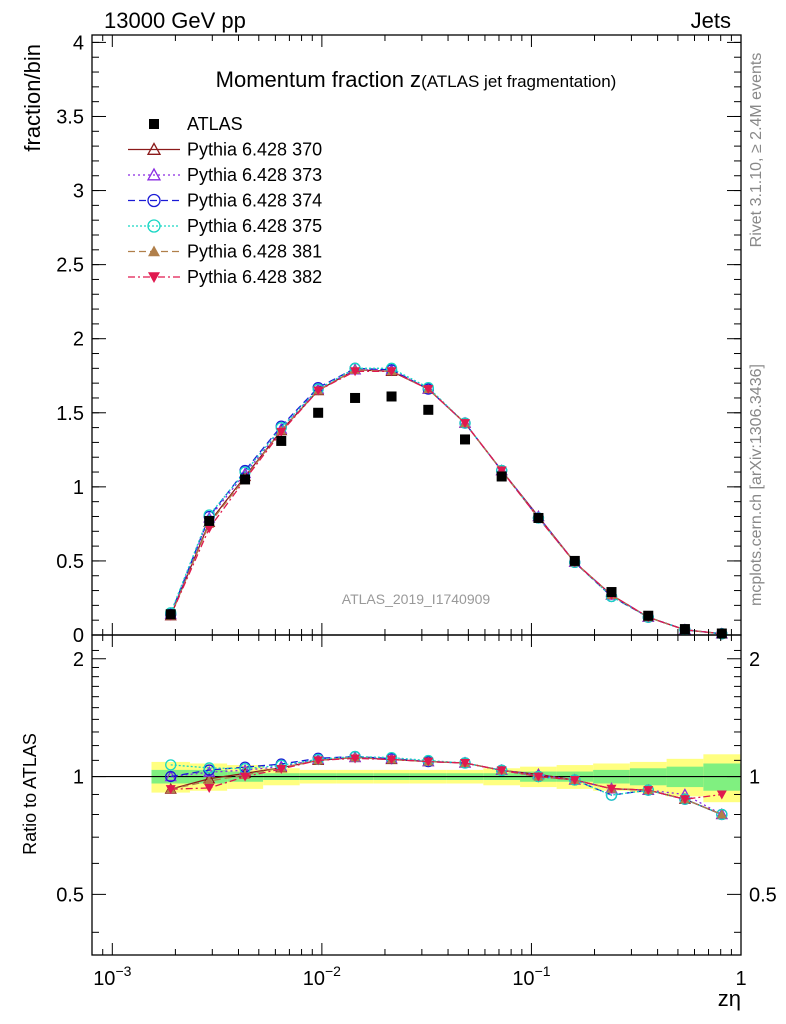 The image size is (786, 1024). Describe the element at coordinates (740, 979) in the screenshot. I see `x-tick-label: 1` at that location.